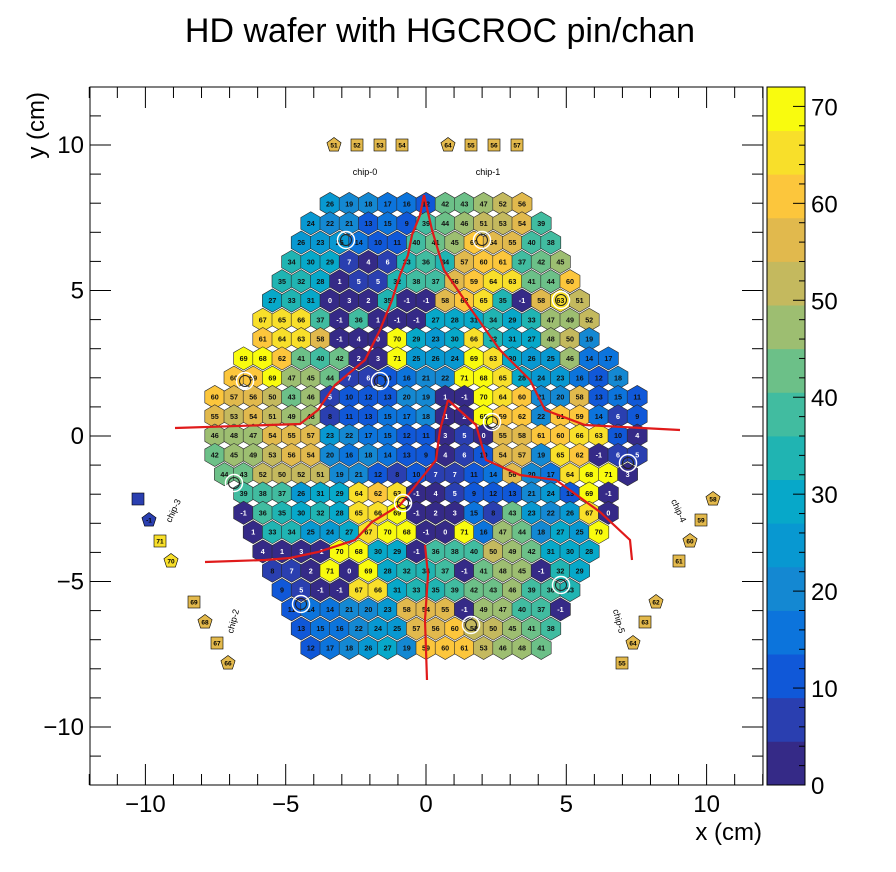  What do you see at coordinates (560, 455) in the screenshot?
I see `cell-label: 65` at bounding box center [560, 455].